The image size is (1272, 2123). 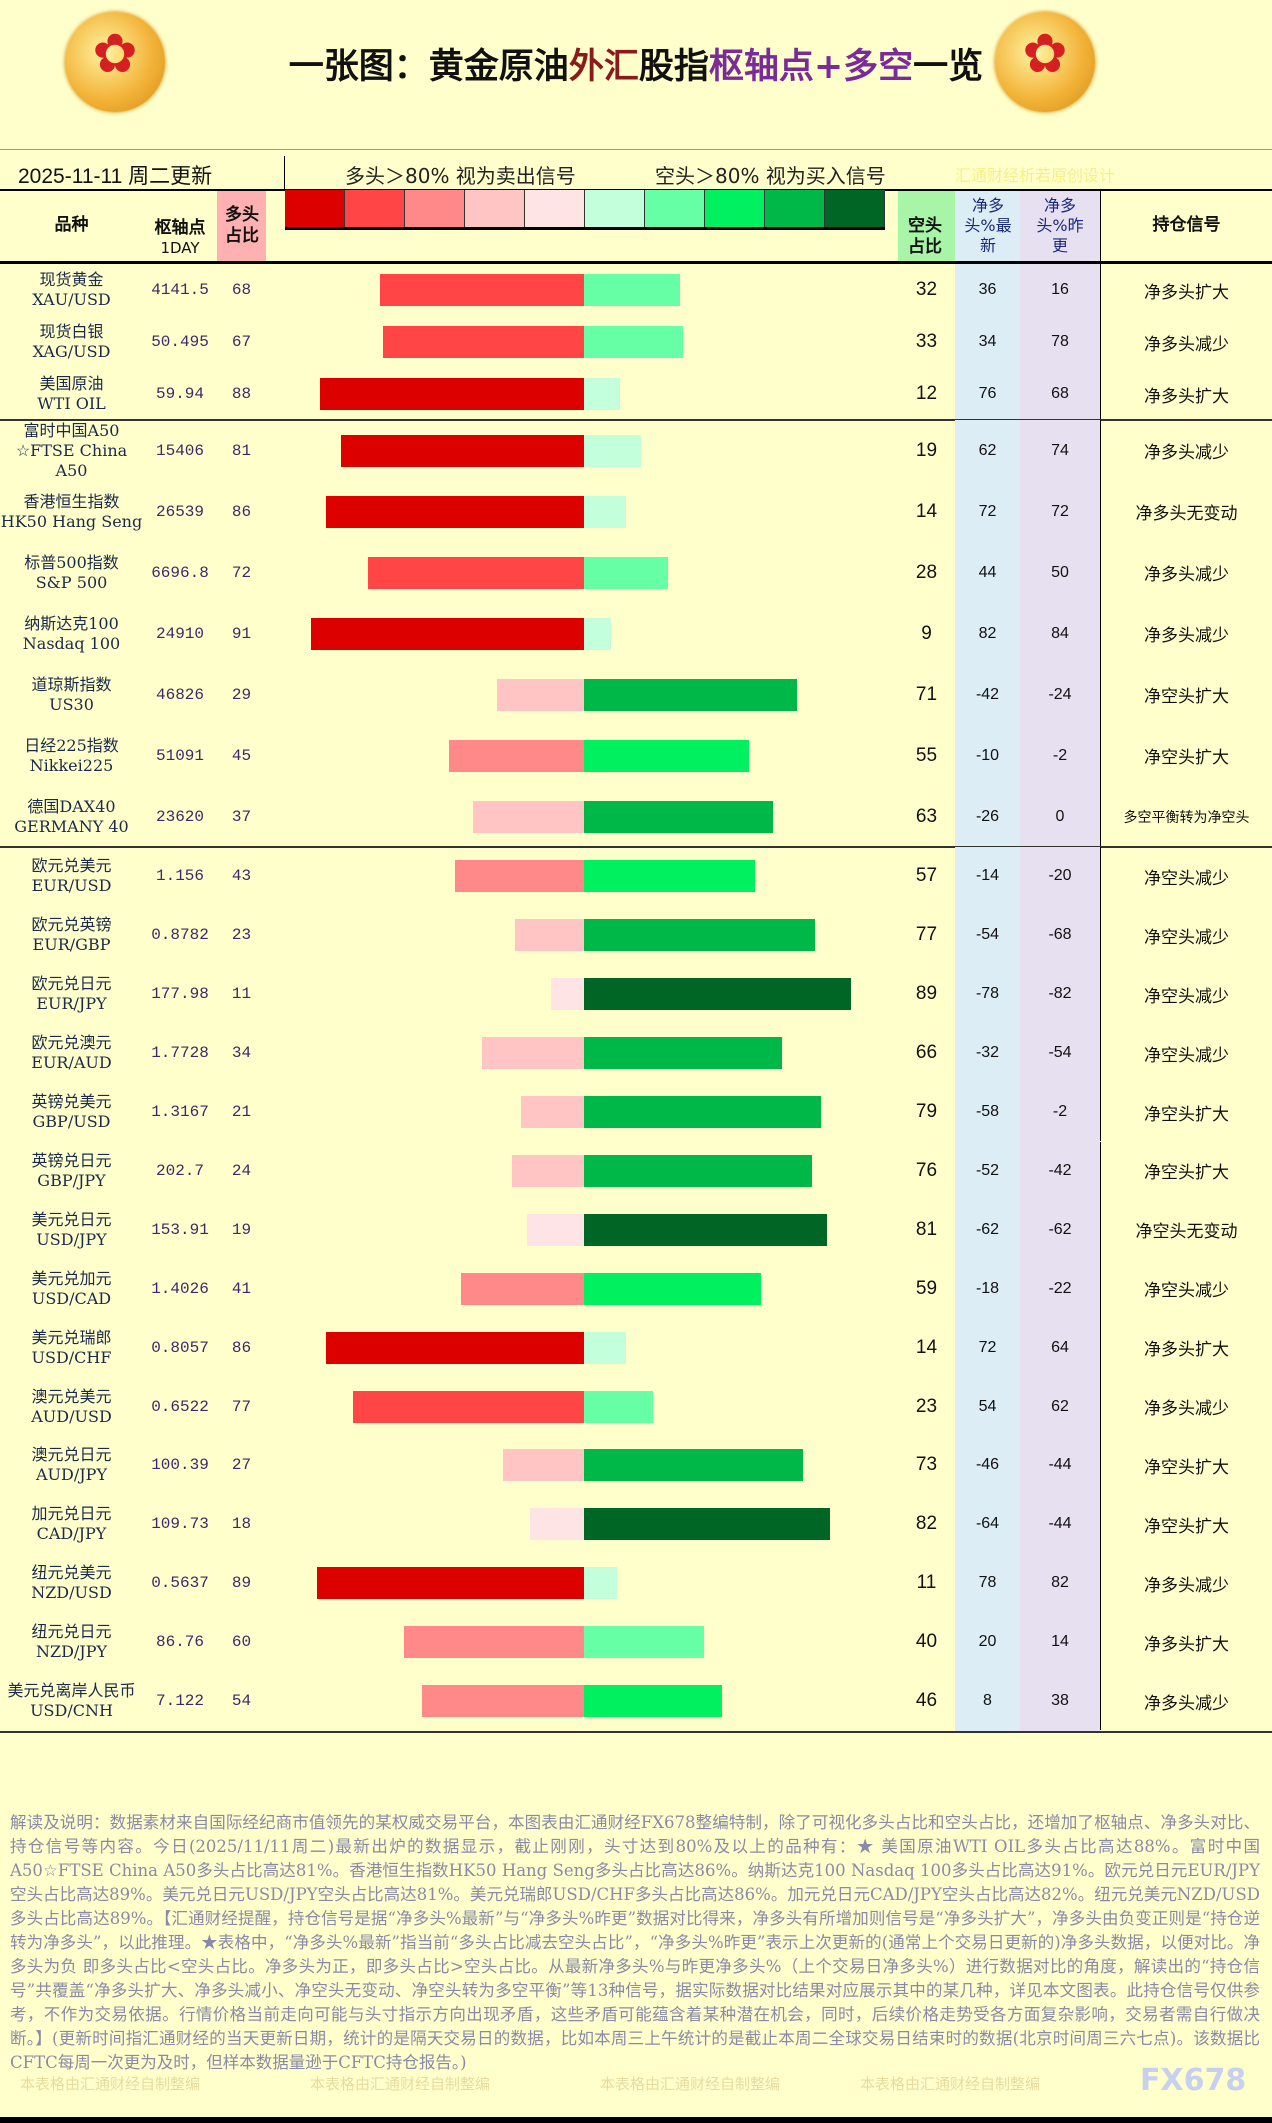 I want to click on net-long-previous: -42, so click(x=1060, y=1171).